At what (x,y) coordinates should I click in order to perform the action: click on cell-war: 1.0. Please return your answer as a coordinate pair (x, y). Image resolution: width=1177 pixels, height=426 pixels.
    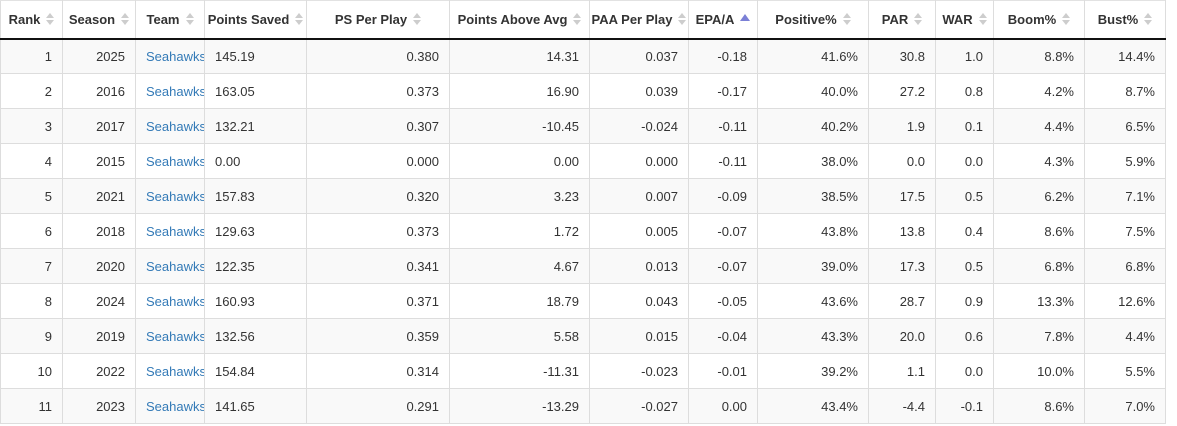
    Looking at the image, I should click on (964, 56).